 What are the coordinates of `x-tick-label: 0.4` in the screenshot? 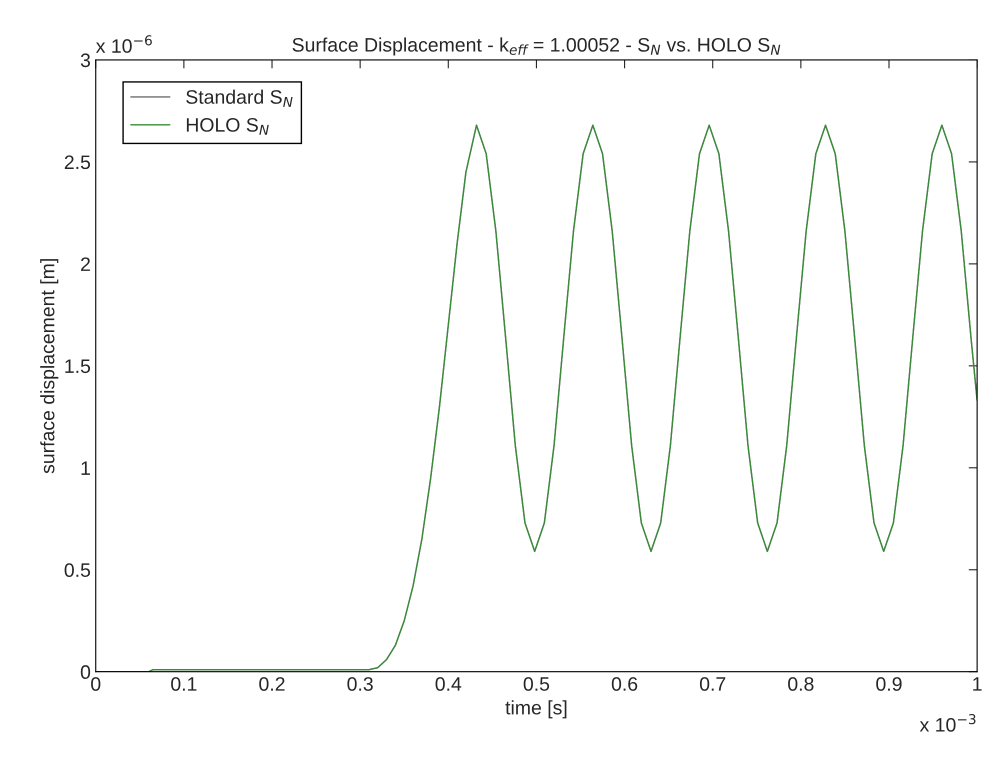 It's located at (449, 684).